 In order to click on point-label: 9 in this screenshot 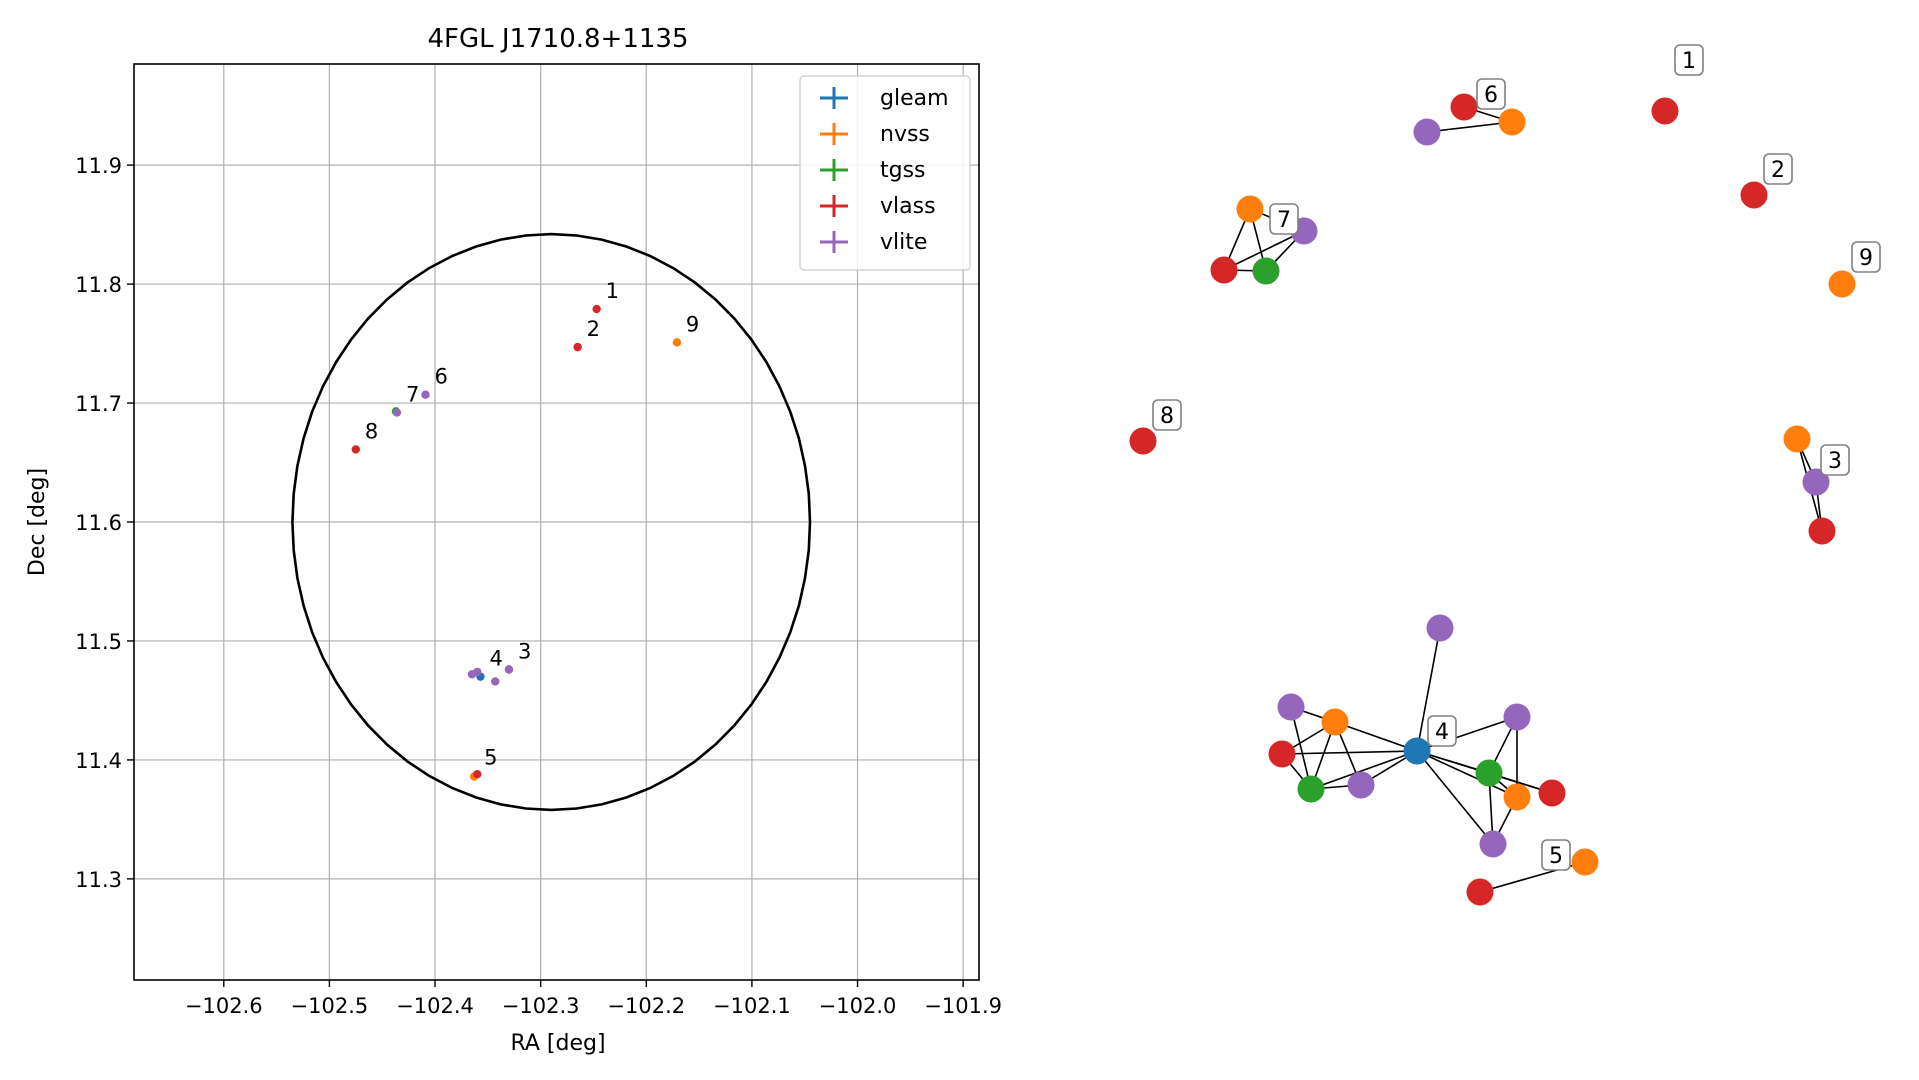, I will do `click(692, 324)`.